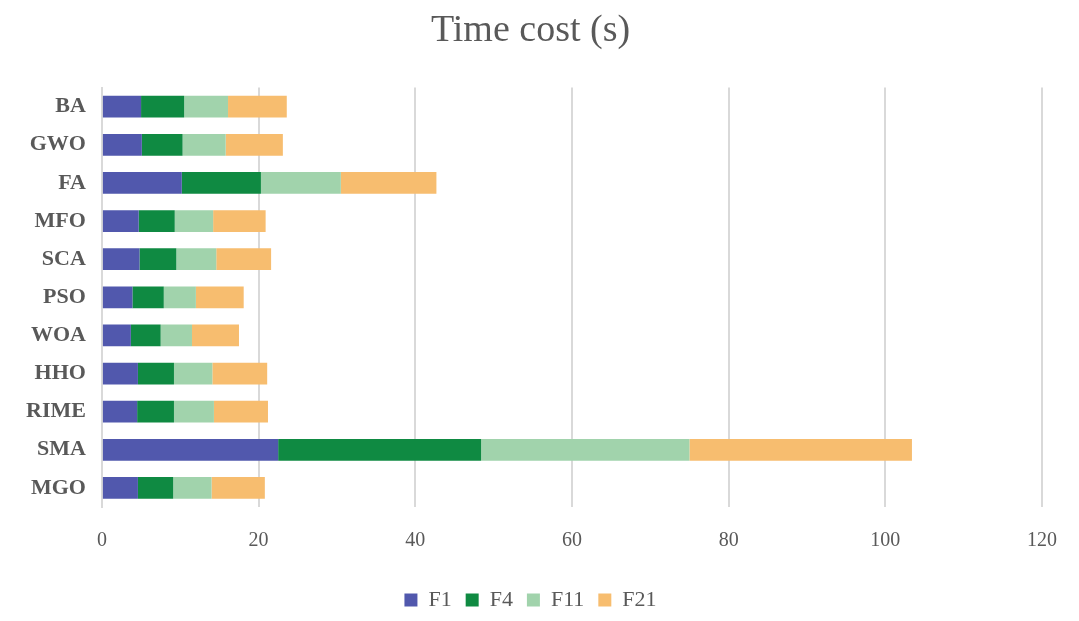 The image size is (1079, 621). I want to click on chart-title: Time cost (s), so click(530, 28).